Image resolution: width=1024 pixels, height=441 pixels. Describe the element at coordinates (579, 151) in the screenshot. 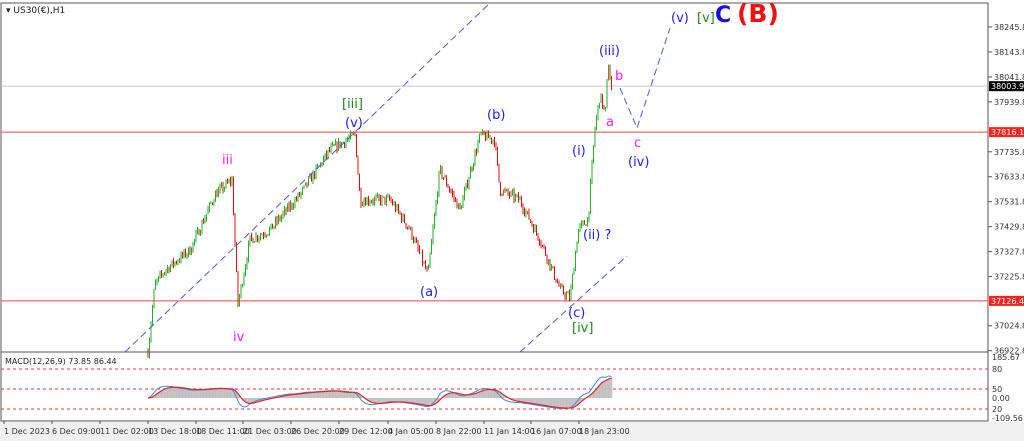

I see `wave-label: (i)` at that location.